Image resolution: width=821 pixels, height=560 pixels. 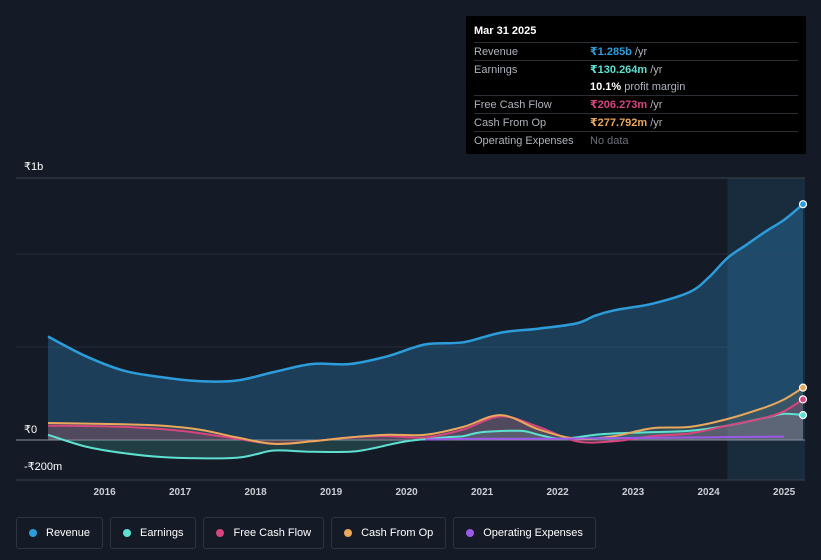 I want to click on legend-label: Cash From Op, so click(x=397, y=533).